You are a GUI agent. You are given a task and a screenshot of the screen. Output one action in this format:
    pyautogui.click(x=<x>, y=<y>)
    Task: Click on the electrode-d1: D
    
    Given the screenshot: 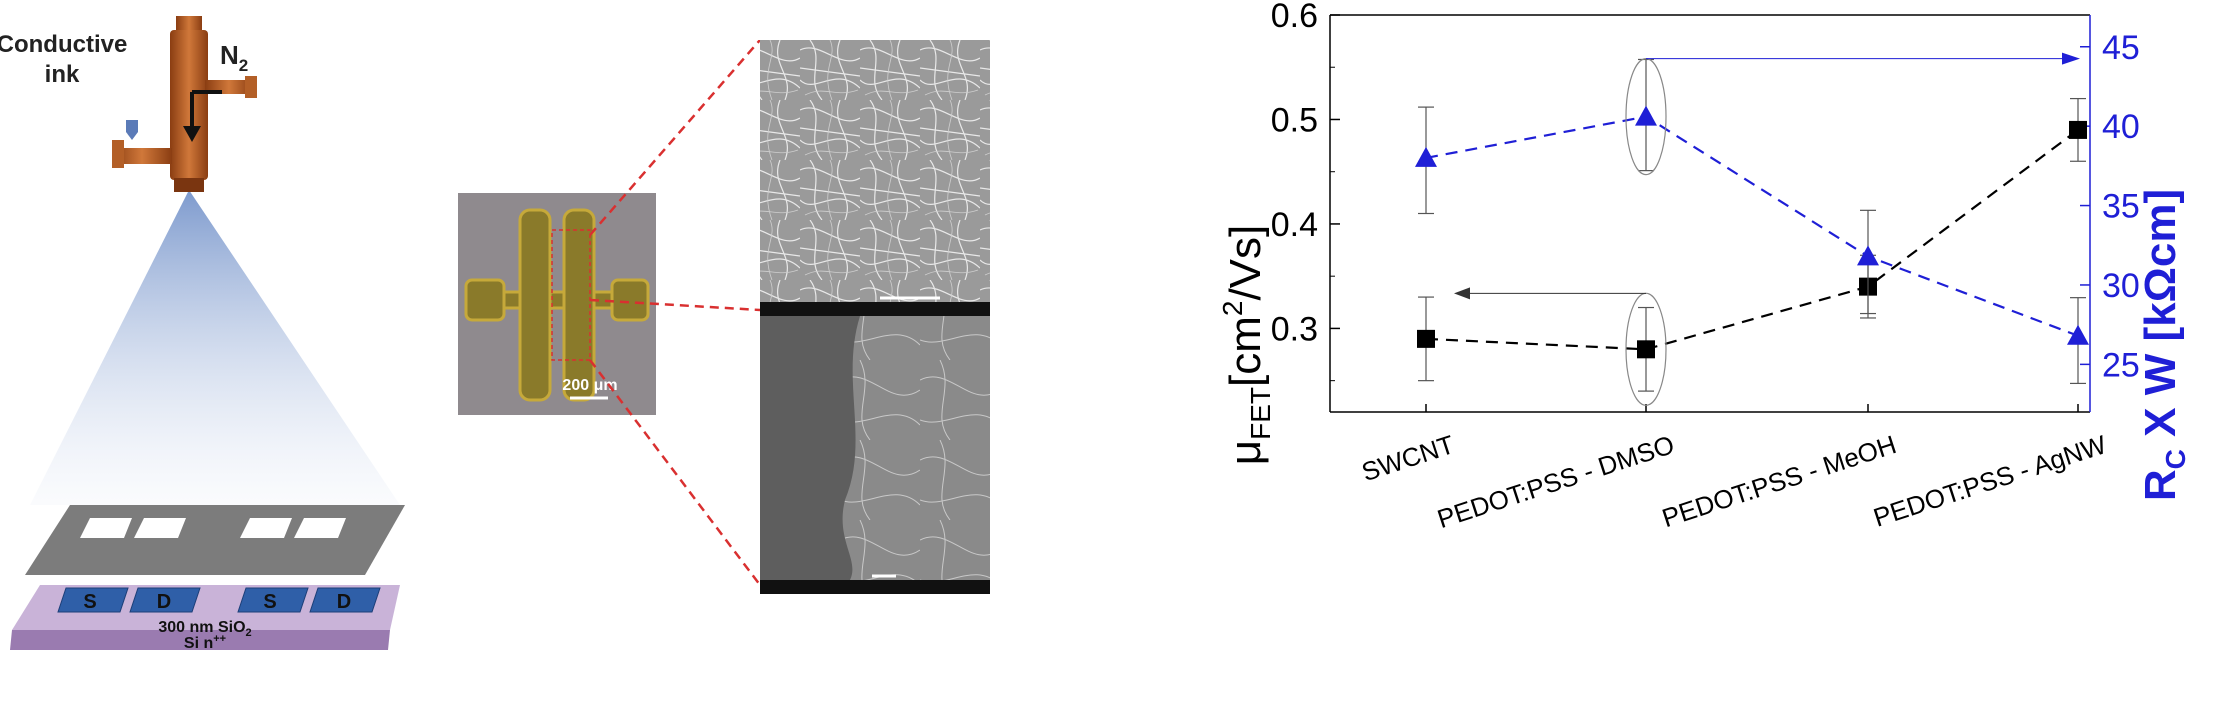 What is the action you would take?
    pyautogui.click(x=164, y=602)
    